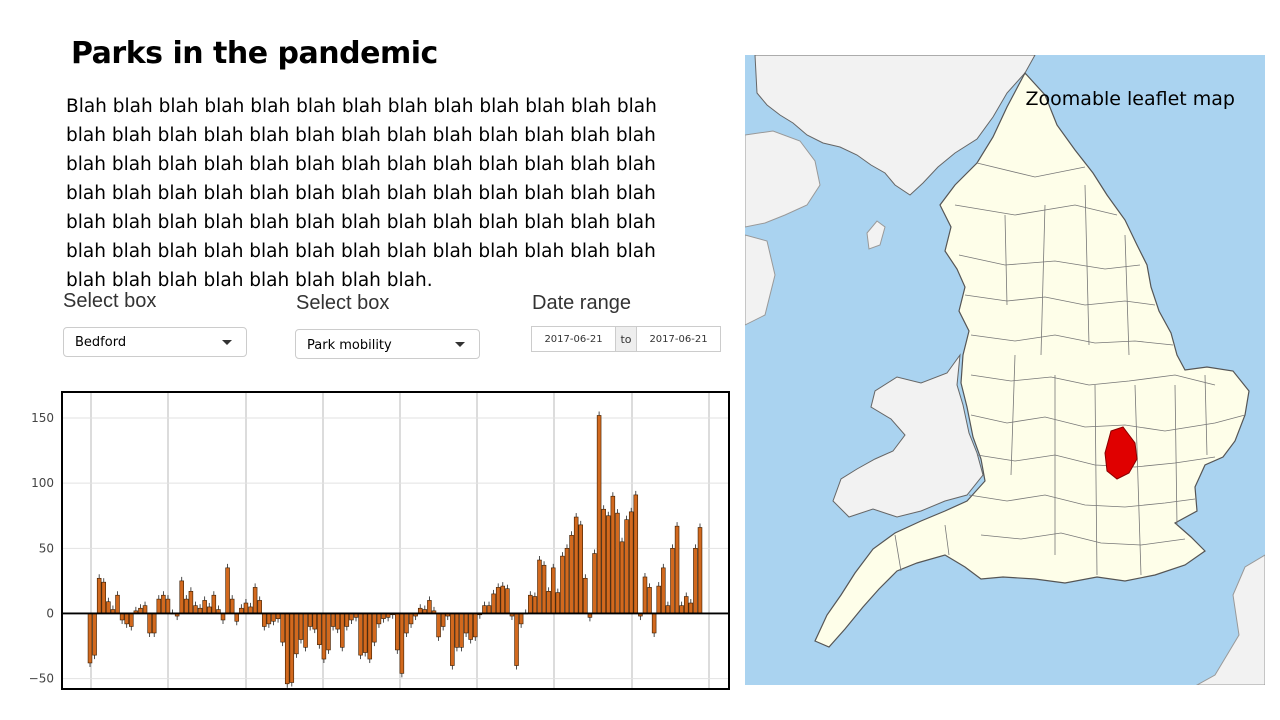 The height and width of the screenshot is (720, 1280). Describe the element at coordinates (110, 301) in the screenshot. I see `select-1-label: Select box` at that location.